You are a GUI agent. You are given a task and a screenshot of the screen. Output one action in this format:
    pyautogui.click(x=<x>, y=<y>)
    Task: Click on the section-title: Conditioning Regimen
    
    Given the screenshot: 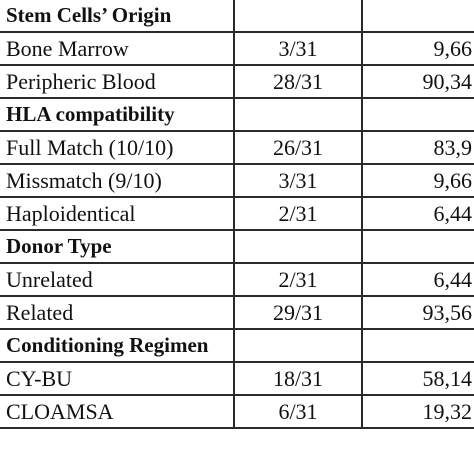 What is the action you would take?
    pyautogui.click(x=117, y=345)
    